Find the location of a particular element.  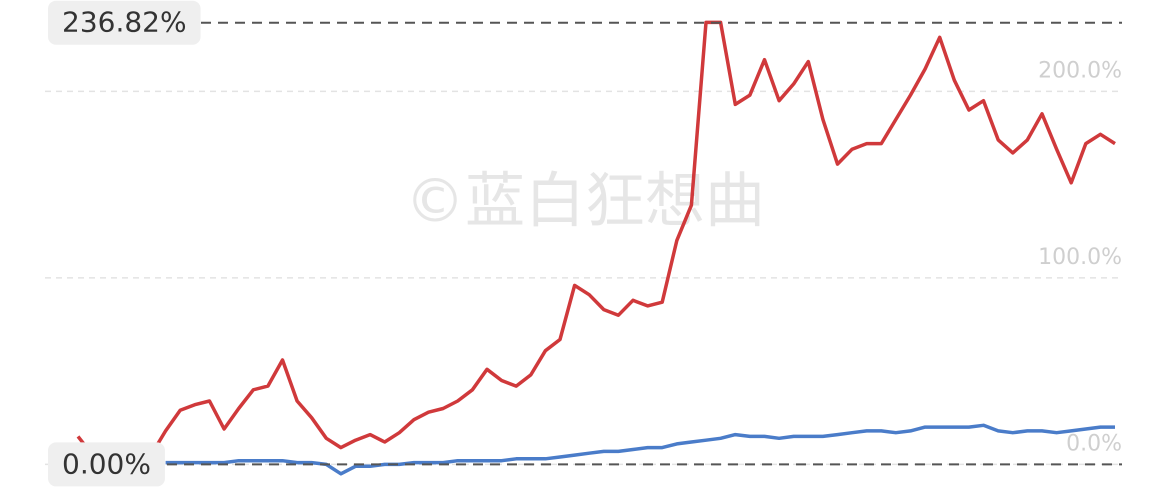

watermark: ©蓝白狂想曲 is located at coordinates (585, 202).